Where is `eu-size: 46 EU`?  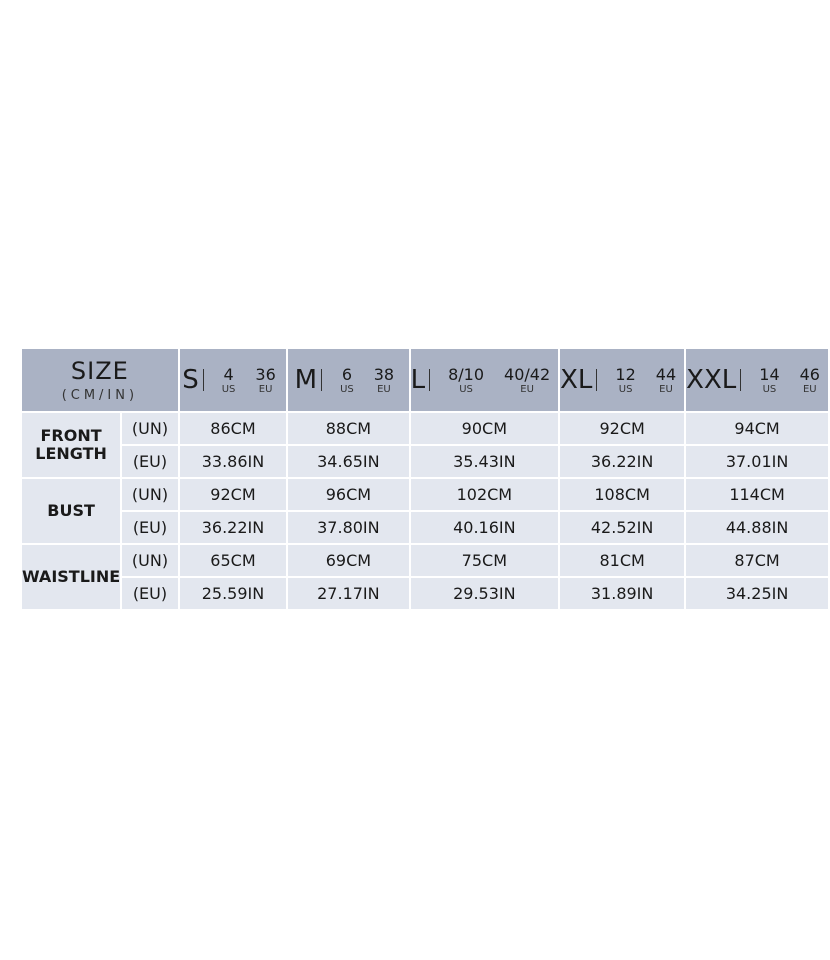
eu-size: 46 EU is located at coordinates (809, 379).